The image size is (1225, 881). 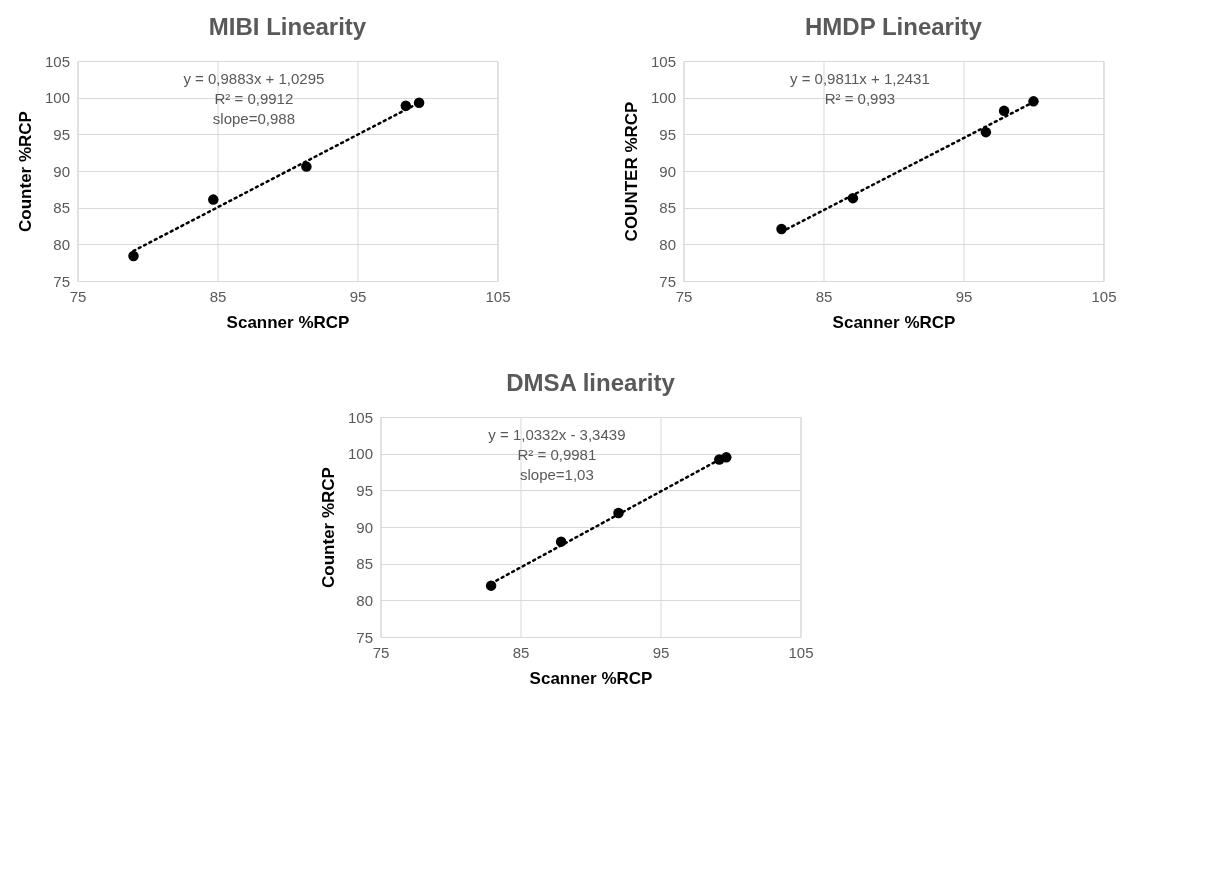 What do you see at coordinates (894, 26) in the screenshot?
I see `chart-title: HMDP Linearity` at bounding box center [894, 26].